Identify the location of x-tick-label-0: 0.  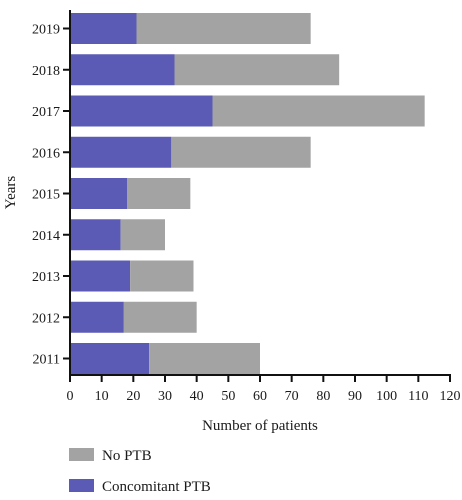
(70, 396).